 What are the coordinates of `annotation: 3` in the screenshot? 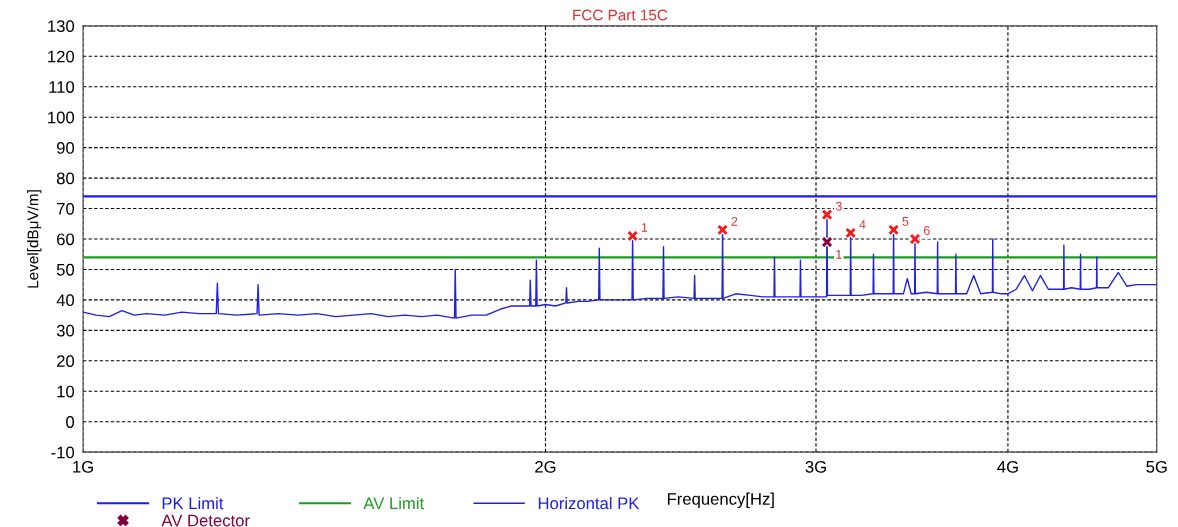 It's located at (838, 206).